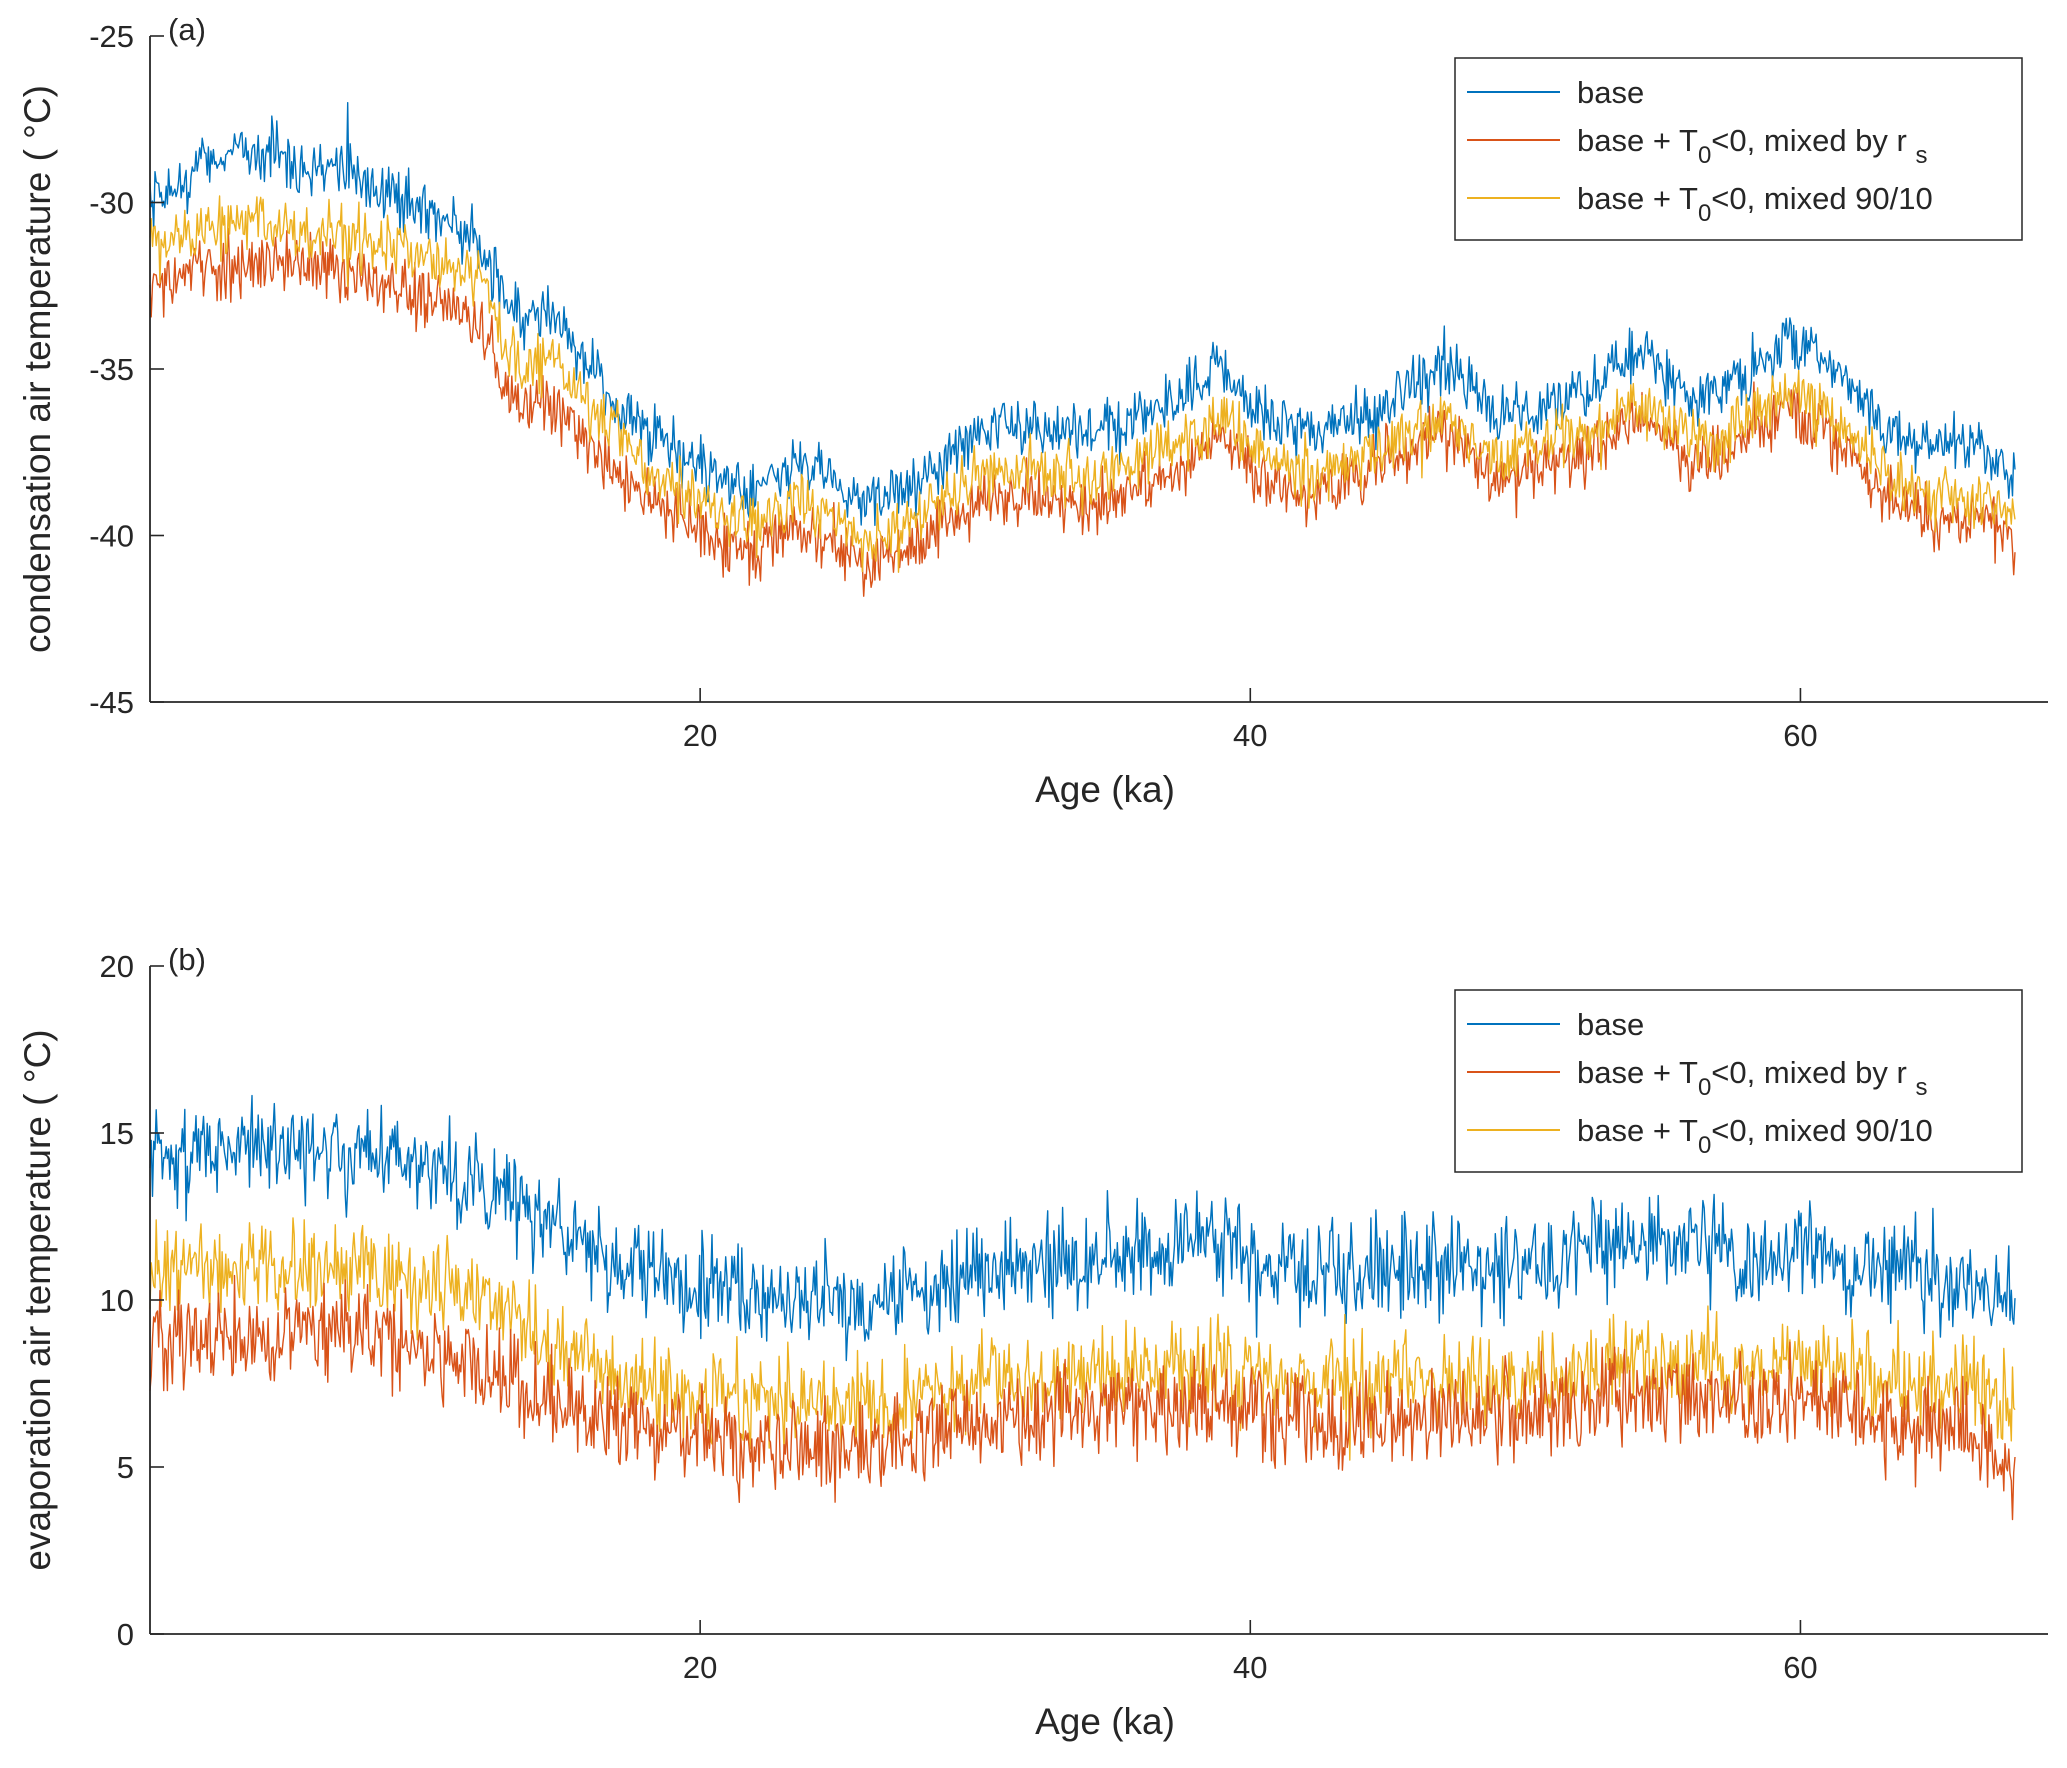 Image resolution: width=2067 pixels, height=1768 pixels. Describe the element at coordinates (117, 966) in the screenshot. I see `y-tick-label: 20` at that location.